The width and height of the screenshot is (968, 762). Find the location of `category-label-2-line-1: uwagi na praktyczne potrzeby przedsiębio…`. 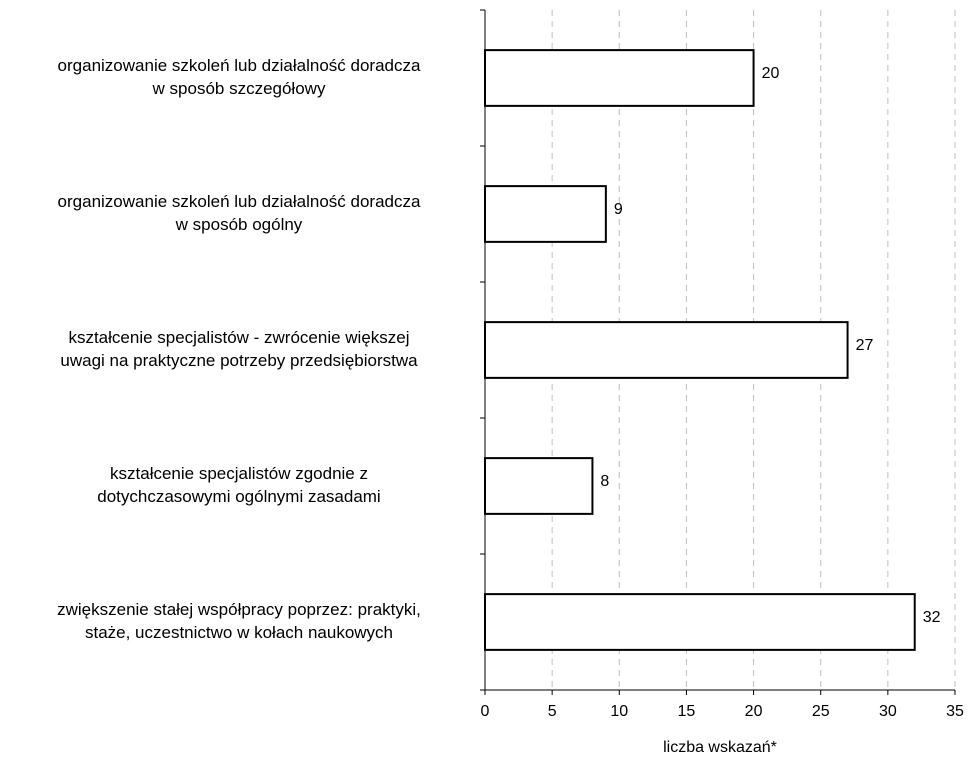

category-label-2-line-1: uwagi na praktyczne potrzeby przedsiębio… is located at coordinates (239, 360).